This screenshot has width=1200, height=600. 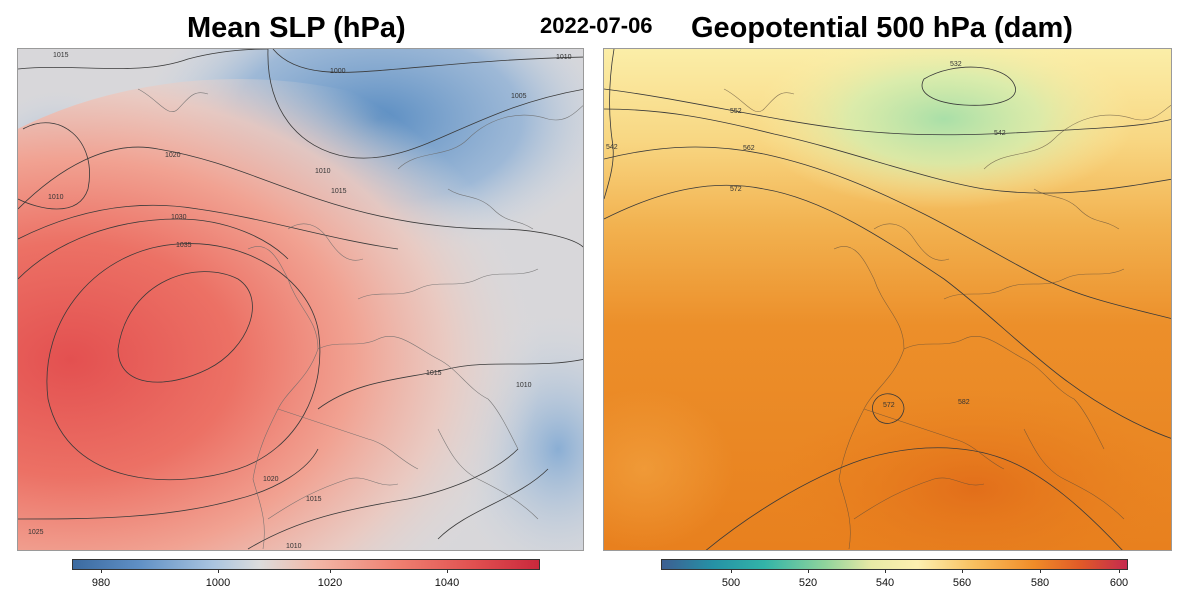 I want to click on contour-label: 1035, so click(x=184, y=245).